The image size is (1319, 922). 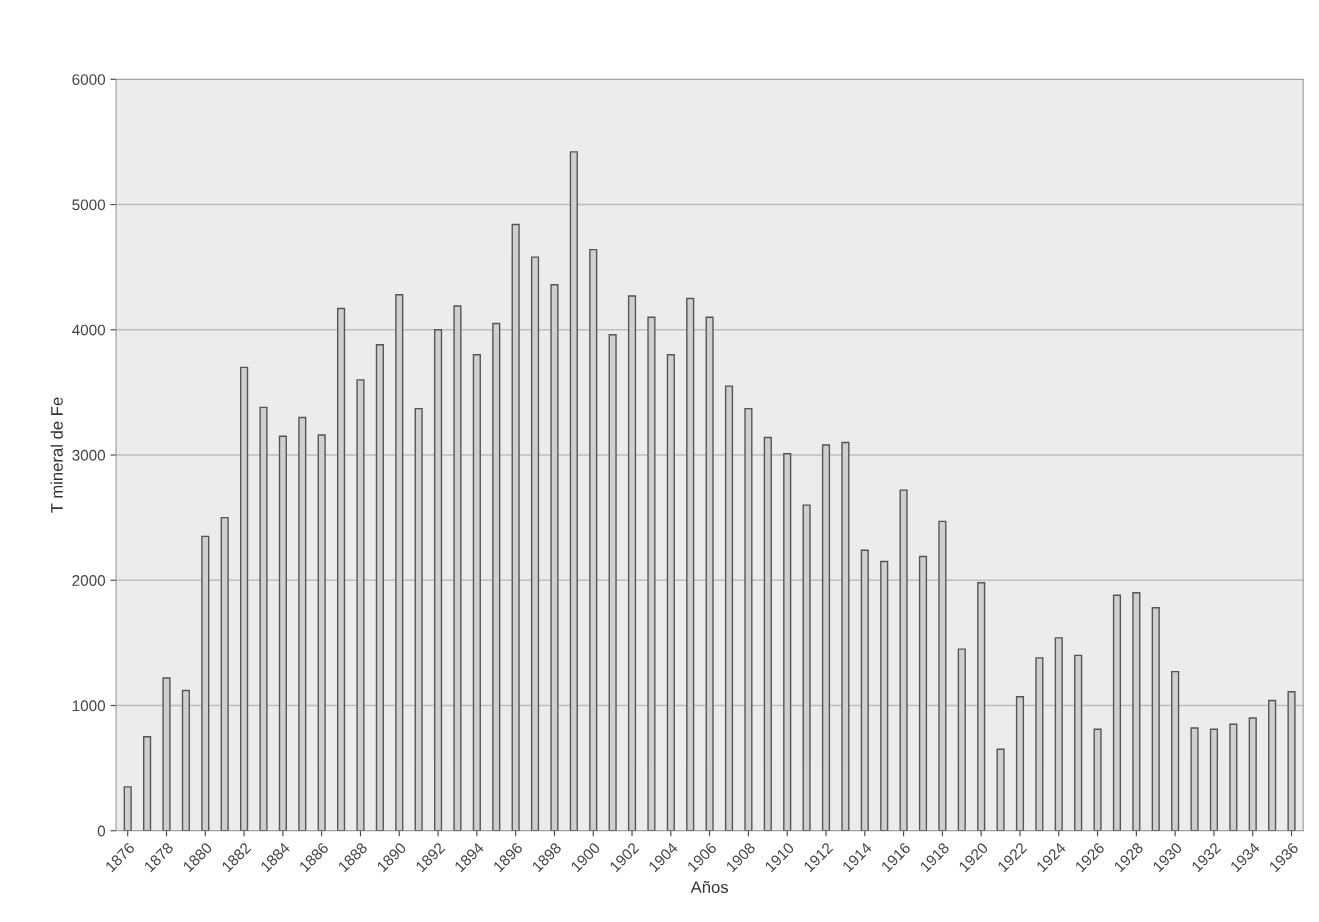 What do you see at coordinates (89, 330) in the screenshot?
I see `y-tick-label: 4000` at bounding box center [89, 330].